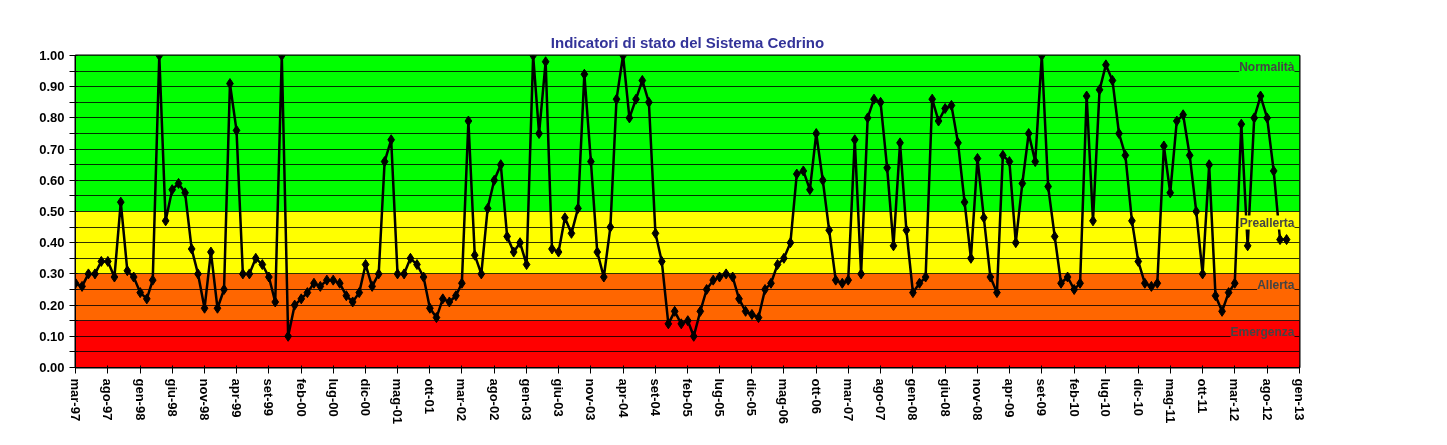  I want to click on x-tick-label: nov-03, so click(591, 399).